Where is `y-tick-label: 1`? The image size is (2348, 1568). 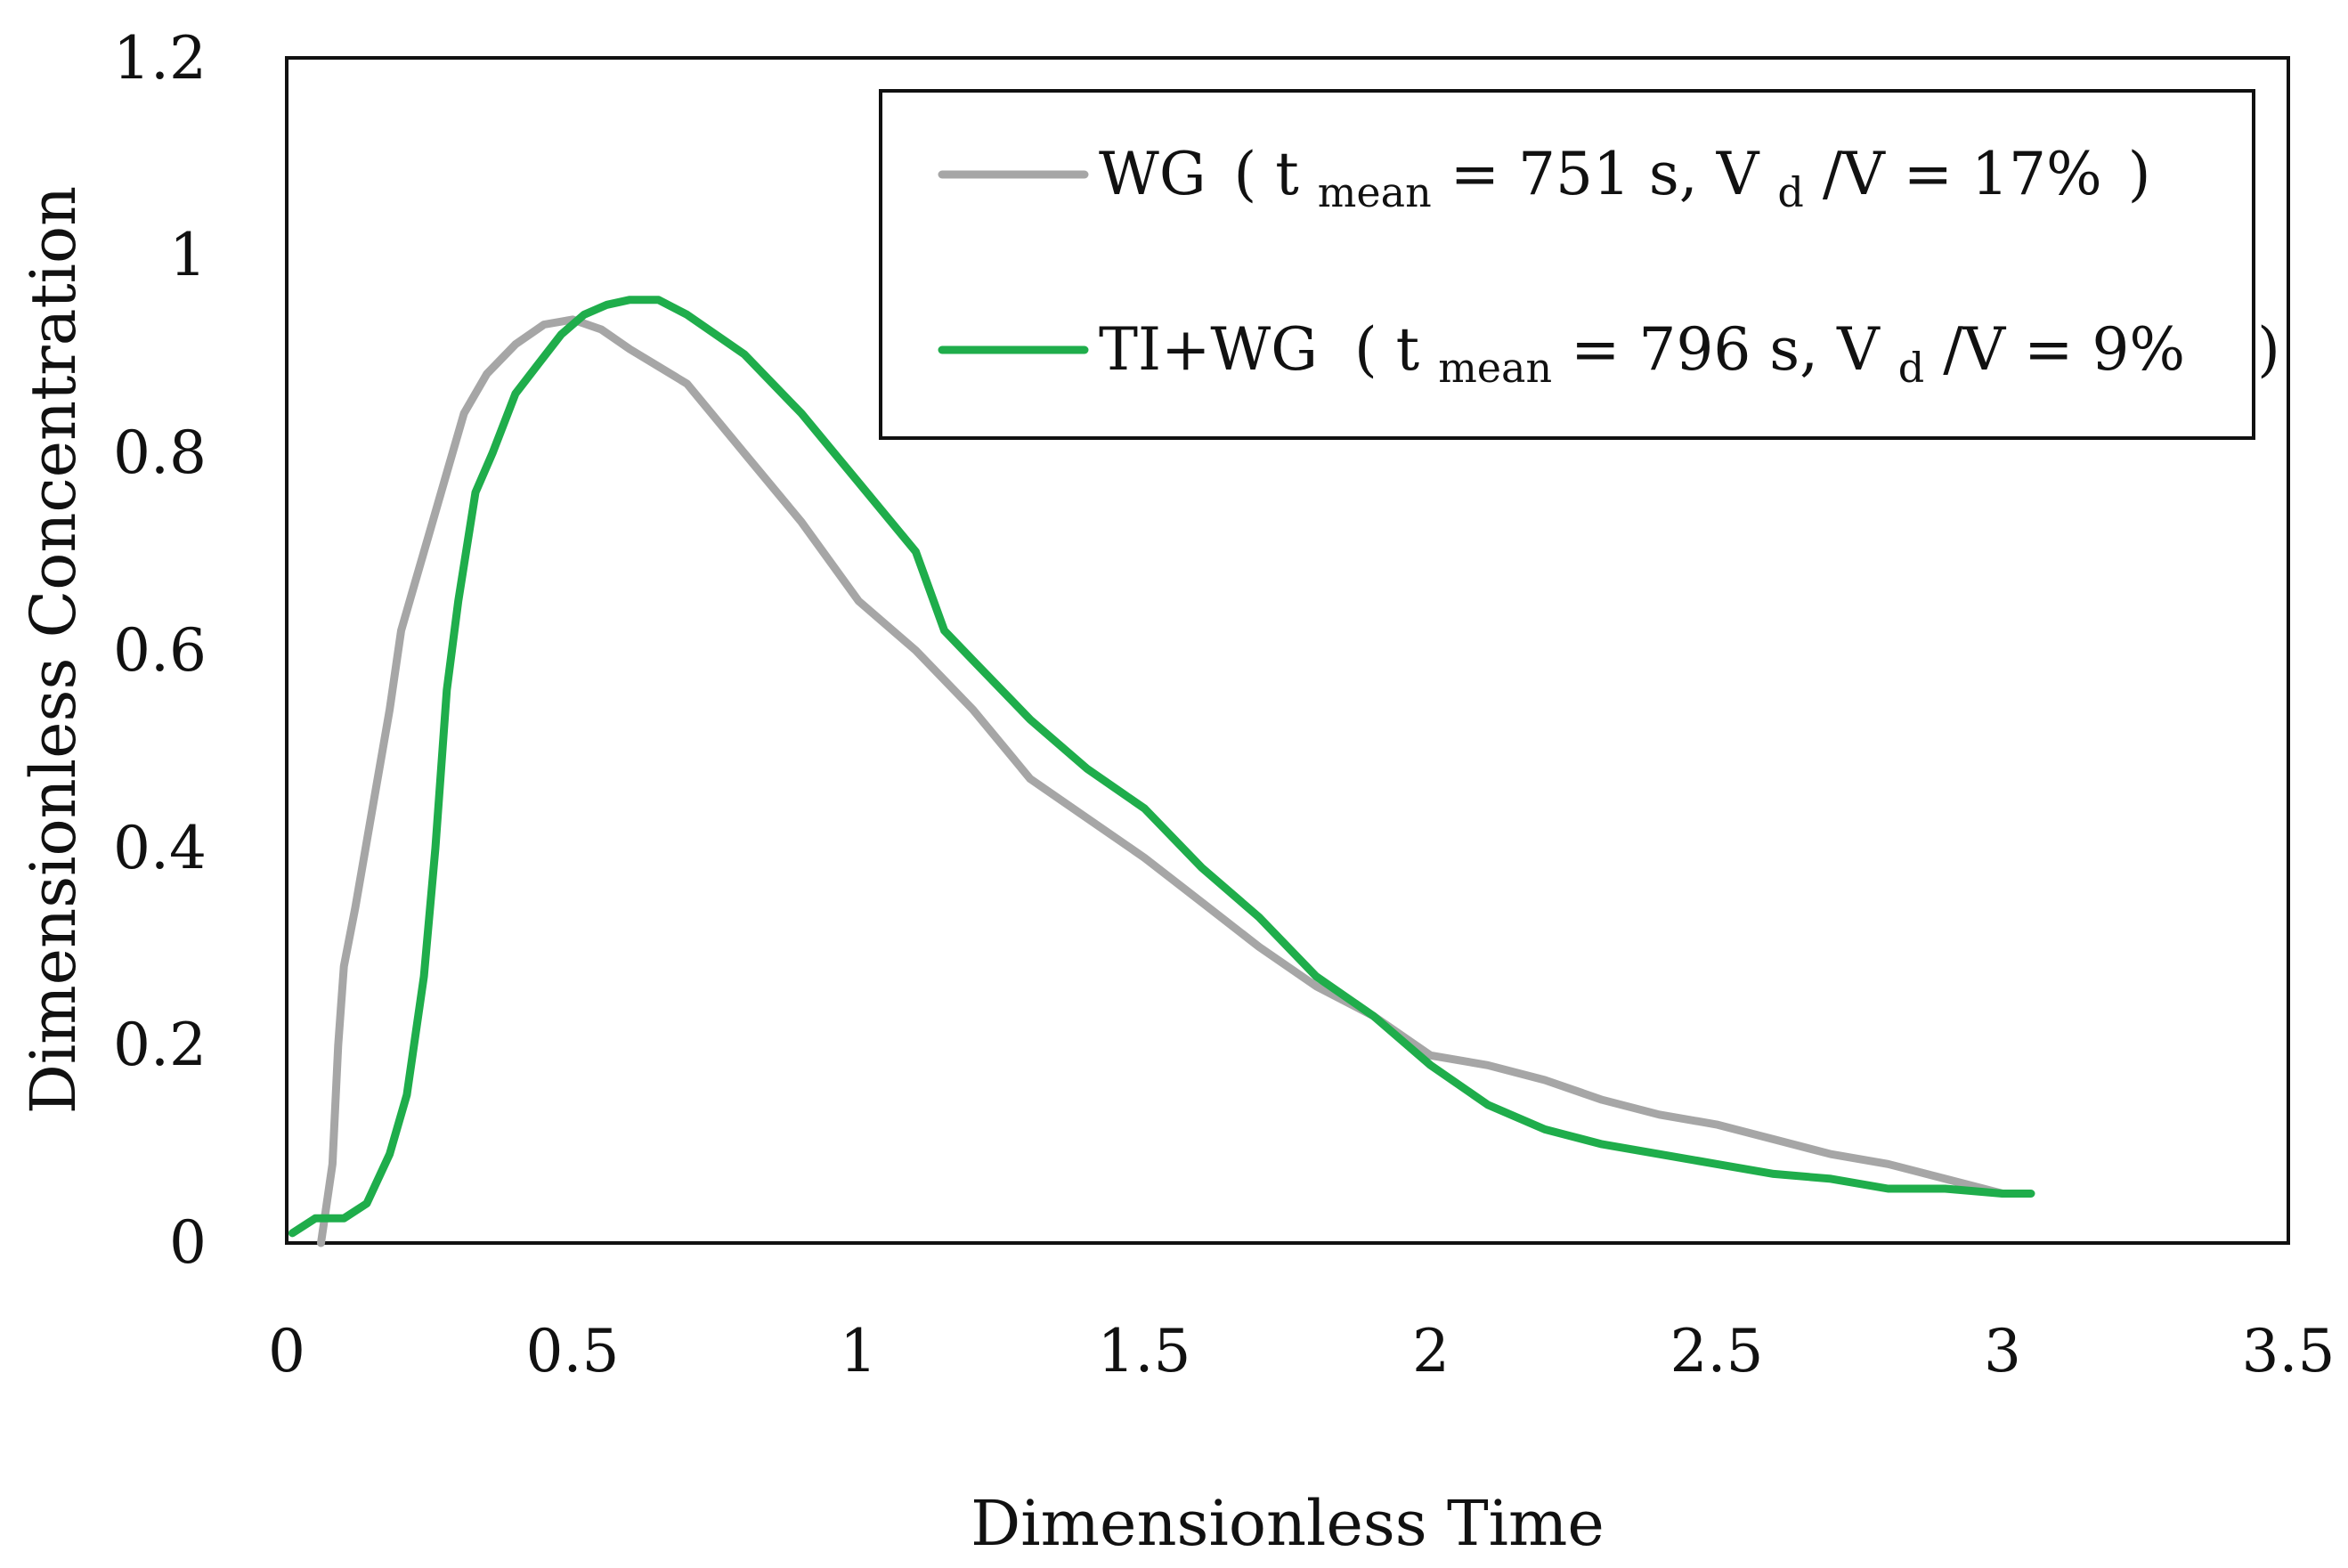
y-tick-label: 1 is located at coordinates (188, 255).